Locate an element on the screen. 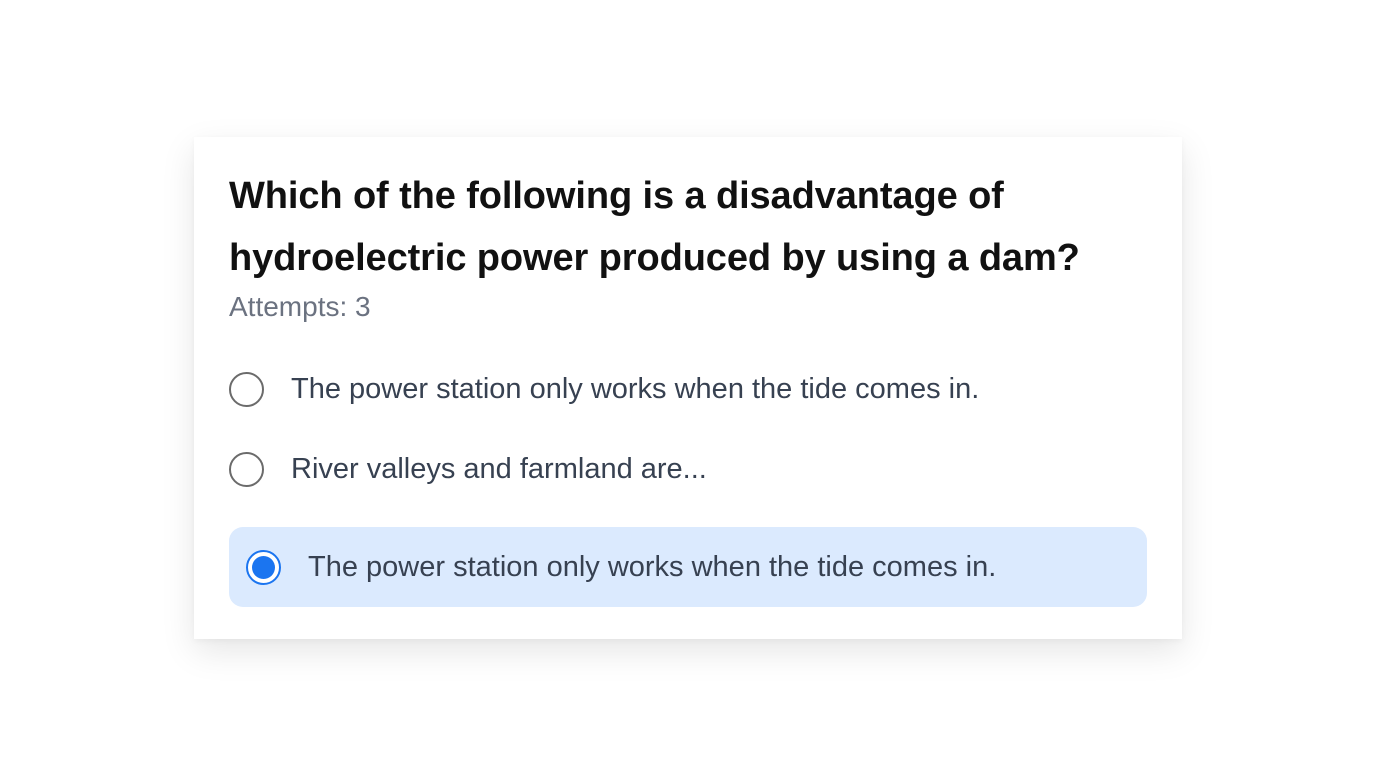  radio-checked-dot is located at coordinates (263, 567).